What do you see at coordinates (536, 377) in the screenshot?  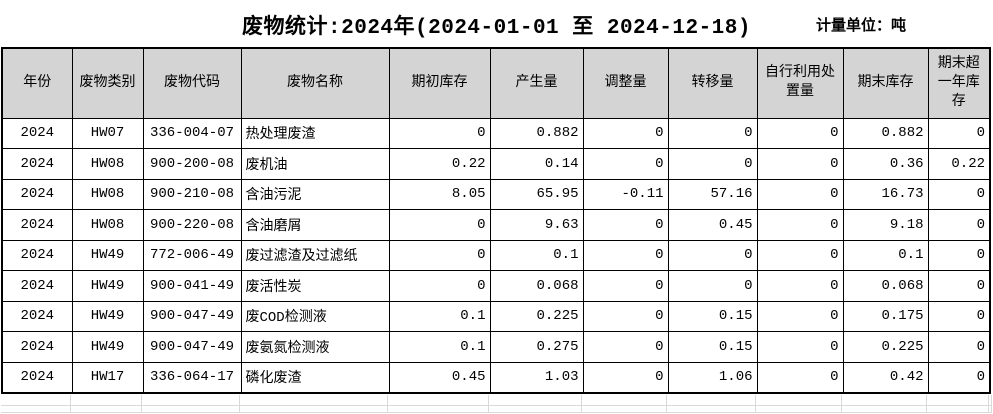 I see `cell-generated-amount: 1.03` at bounding box center [536, 377].